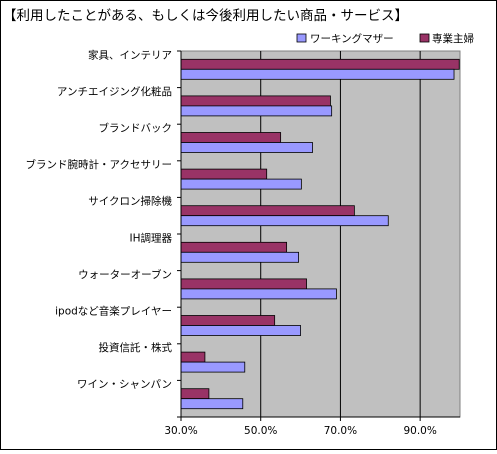  I want to click on x-tick-label: 50.0%, so click(260, 431).